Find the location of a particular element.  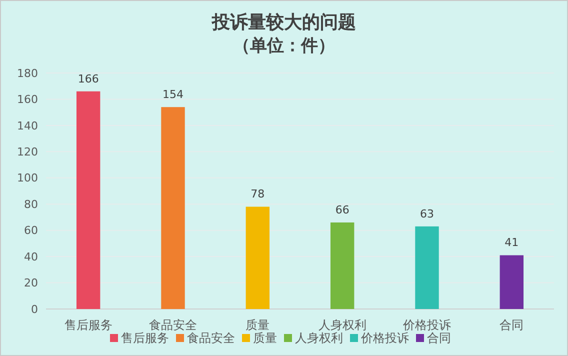

data-label: 78 is located at coordinates (257, 194).